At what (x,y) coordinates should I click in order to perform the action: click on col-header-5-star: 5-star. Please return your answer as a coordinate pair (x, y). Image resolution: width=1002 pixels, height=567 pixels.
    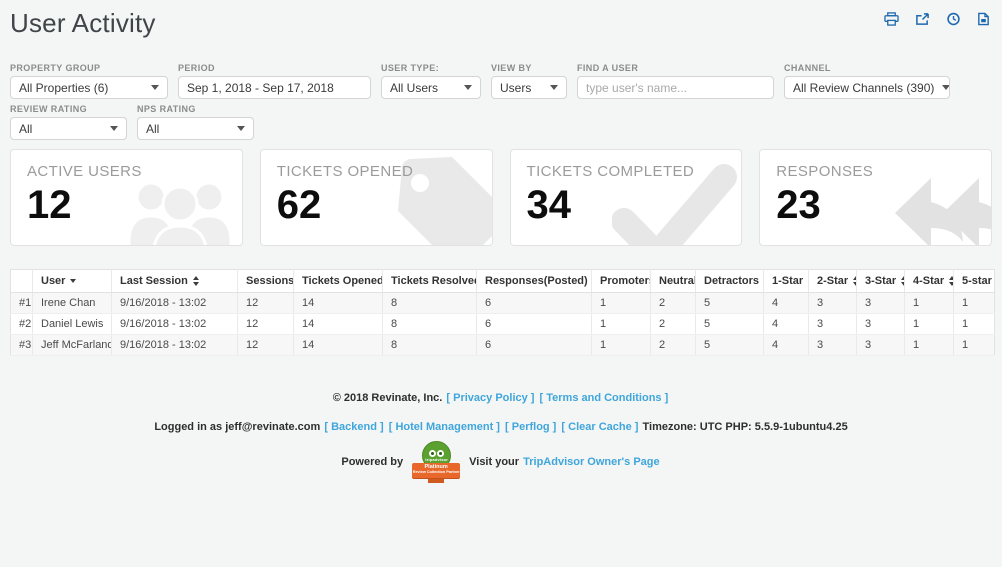
    Looking at the image, I should click on (974, 281).